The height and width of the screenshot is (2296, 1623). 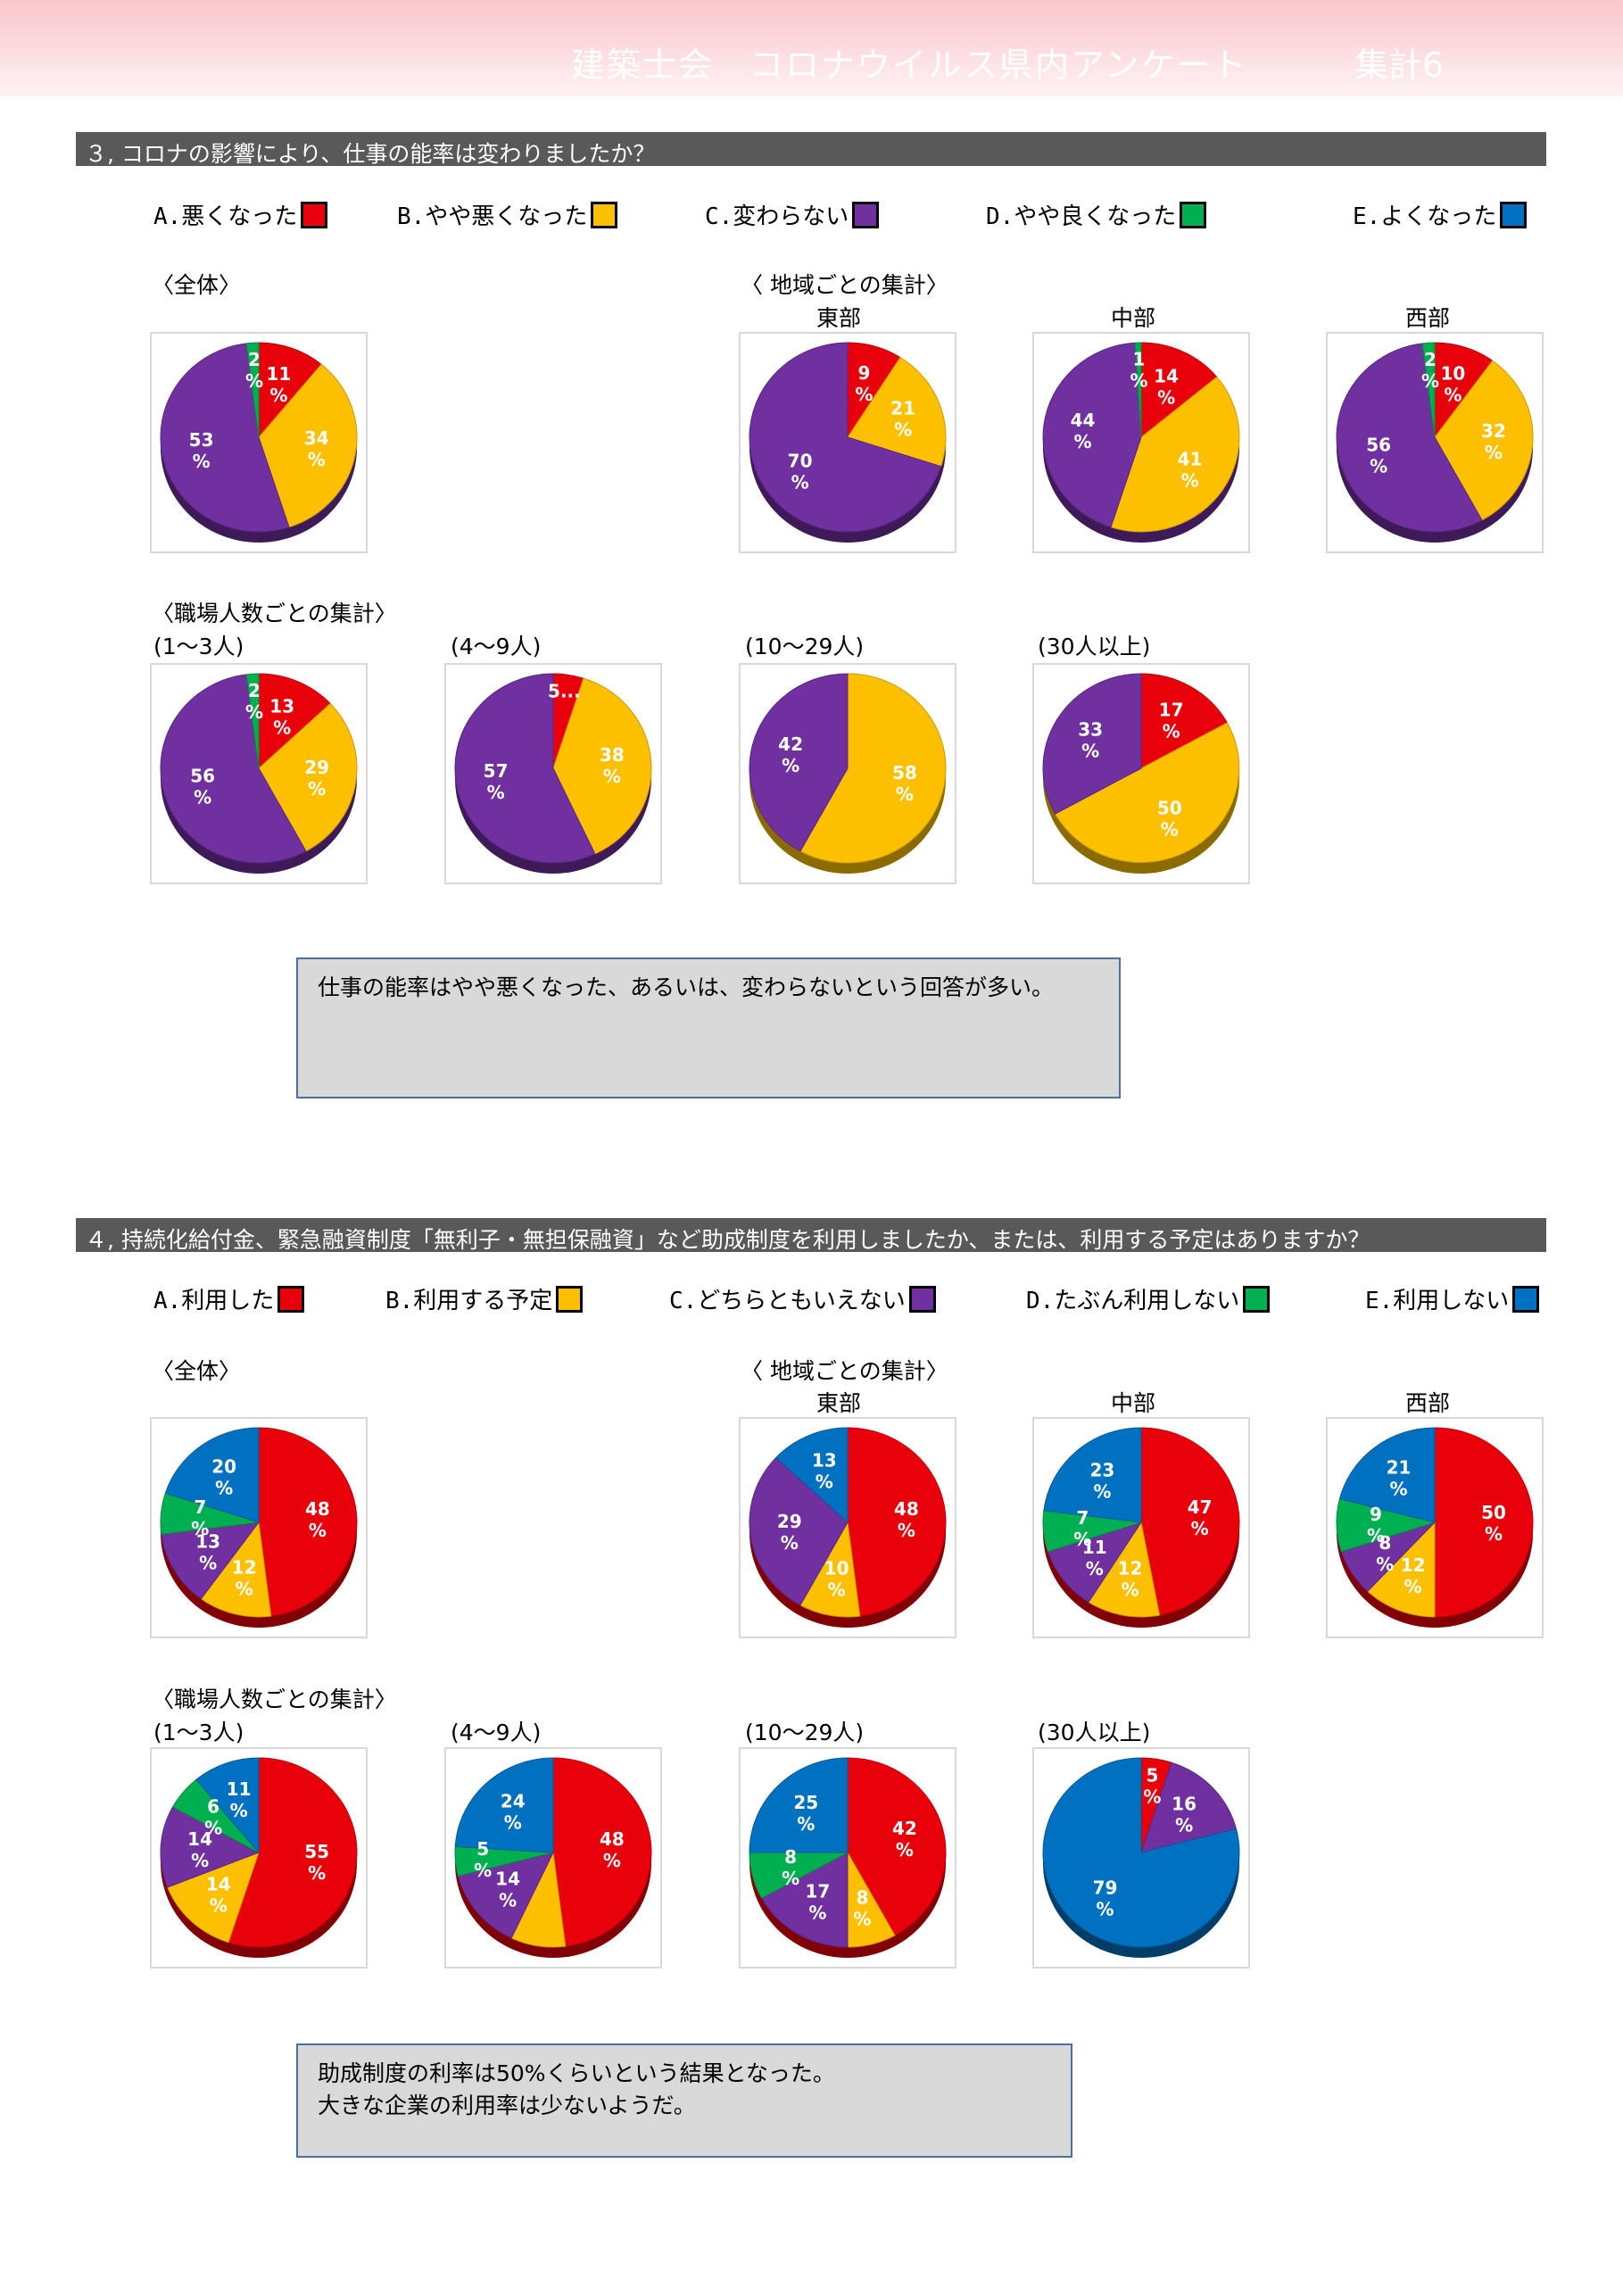 I want to click on q4-pie-size-30-plus: 5% 16% 79%, so click(x=1141, y=1858).